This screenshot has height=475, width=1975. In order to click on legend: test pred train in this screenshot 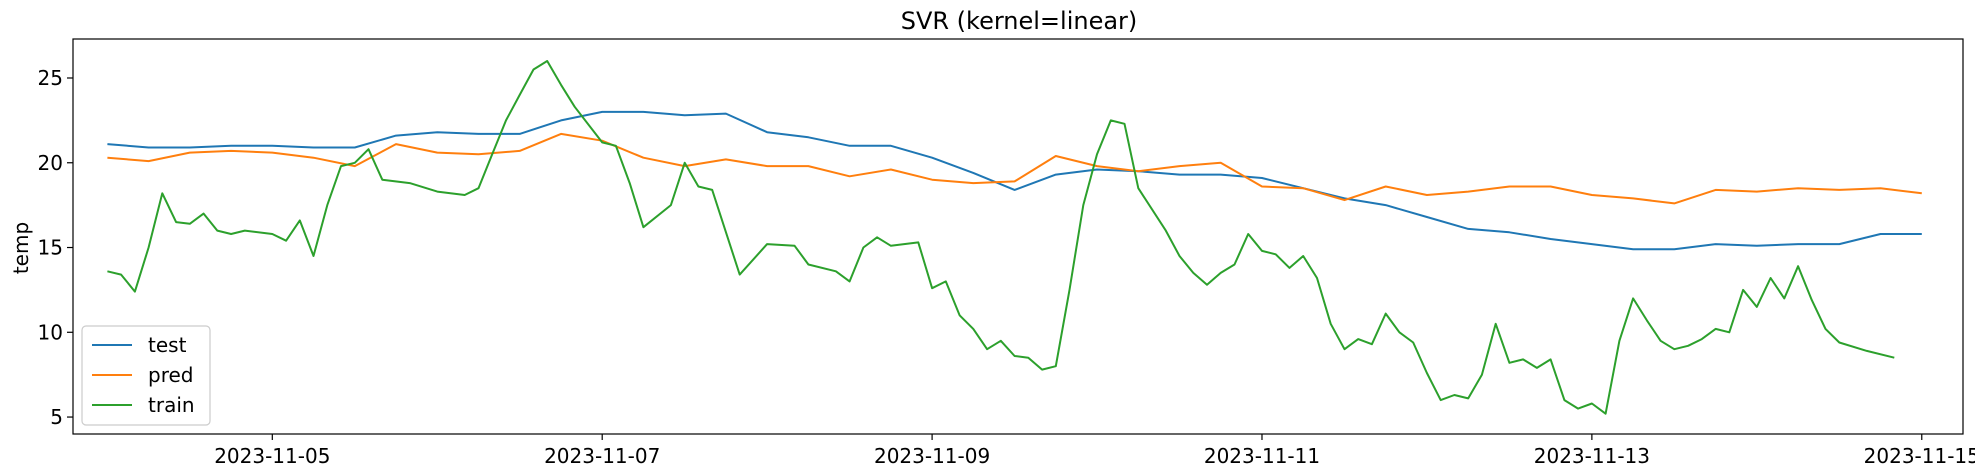, I will do `click(146, 375)`.